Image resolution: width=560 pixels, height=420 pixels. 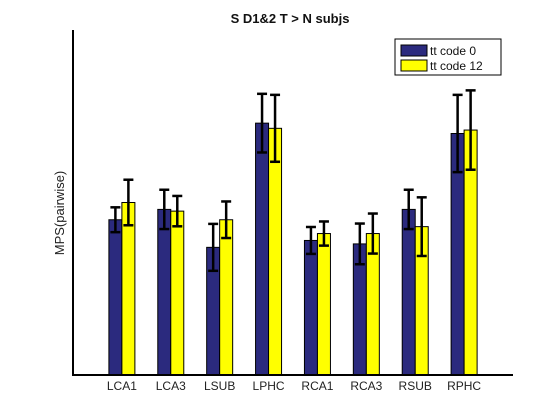 What do you see at coordinates (456, 66) in the screenshot?
I see `legend-label-series-2: tt code 12` at bounding box center [456, 66].